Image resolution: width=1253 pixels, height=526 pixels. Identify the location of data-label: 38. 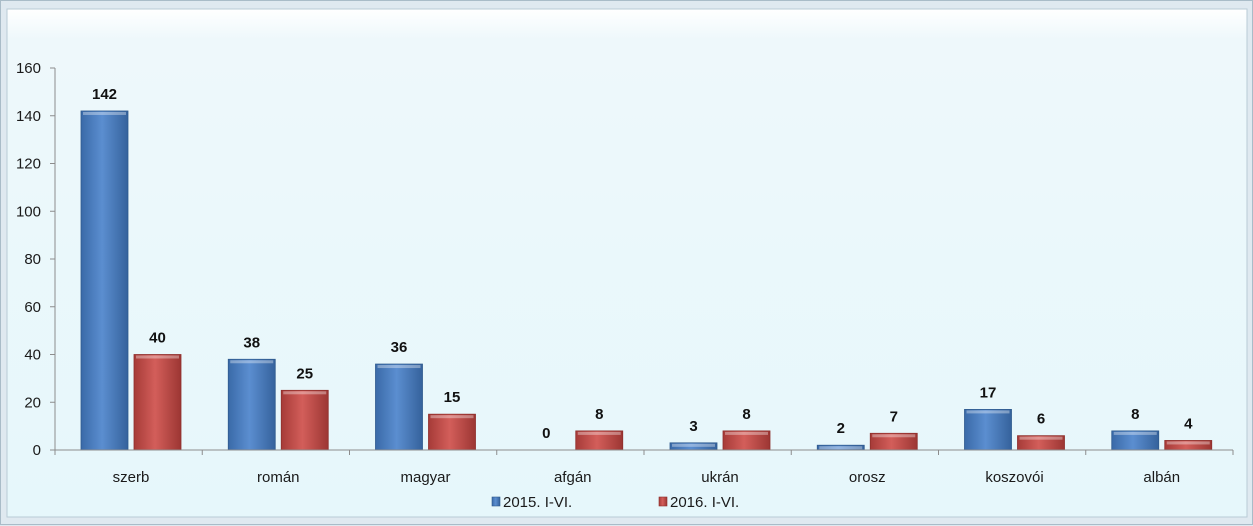
(251, 342).